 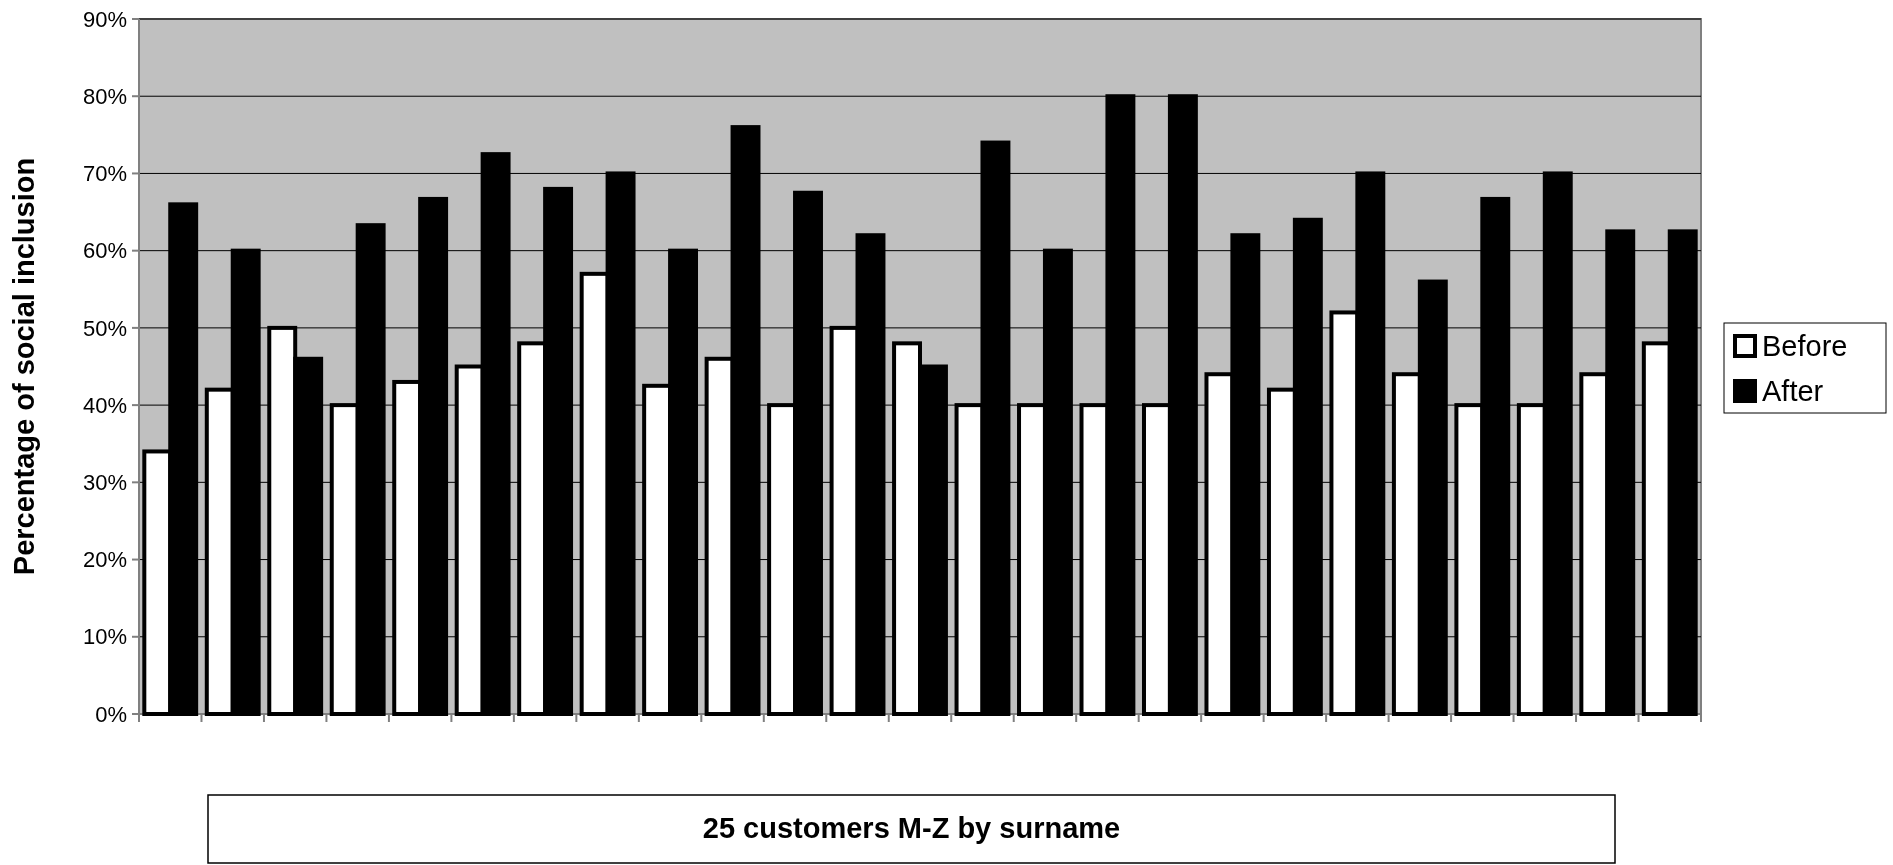 I want to click on x-axis-title: 25 customers M-Z by surname, so click(x=911, y=828).